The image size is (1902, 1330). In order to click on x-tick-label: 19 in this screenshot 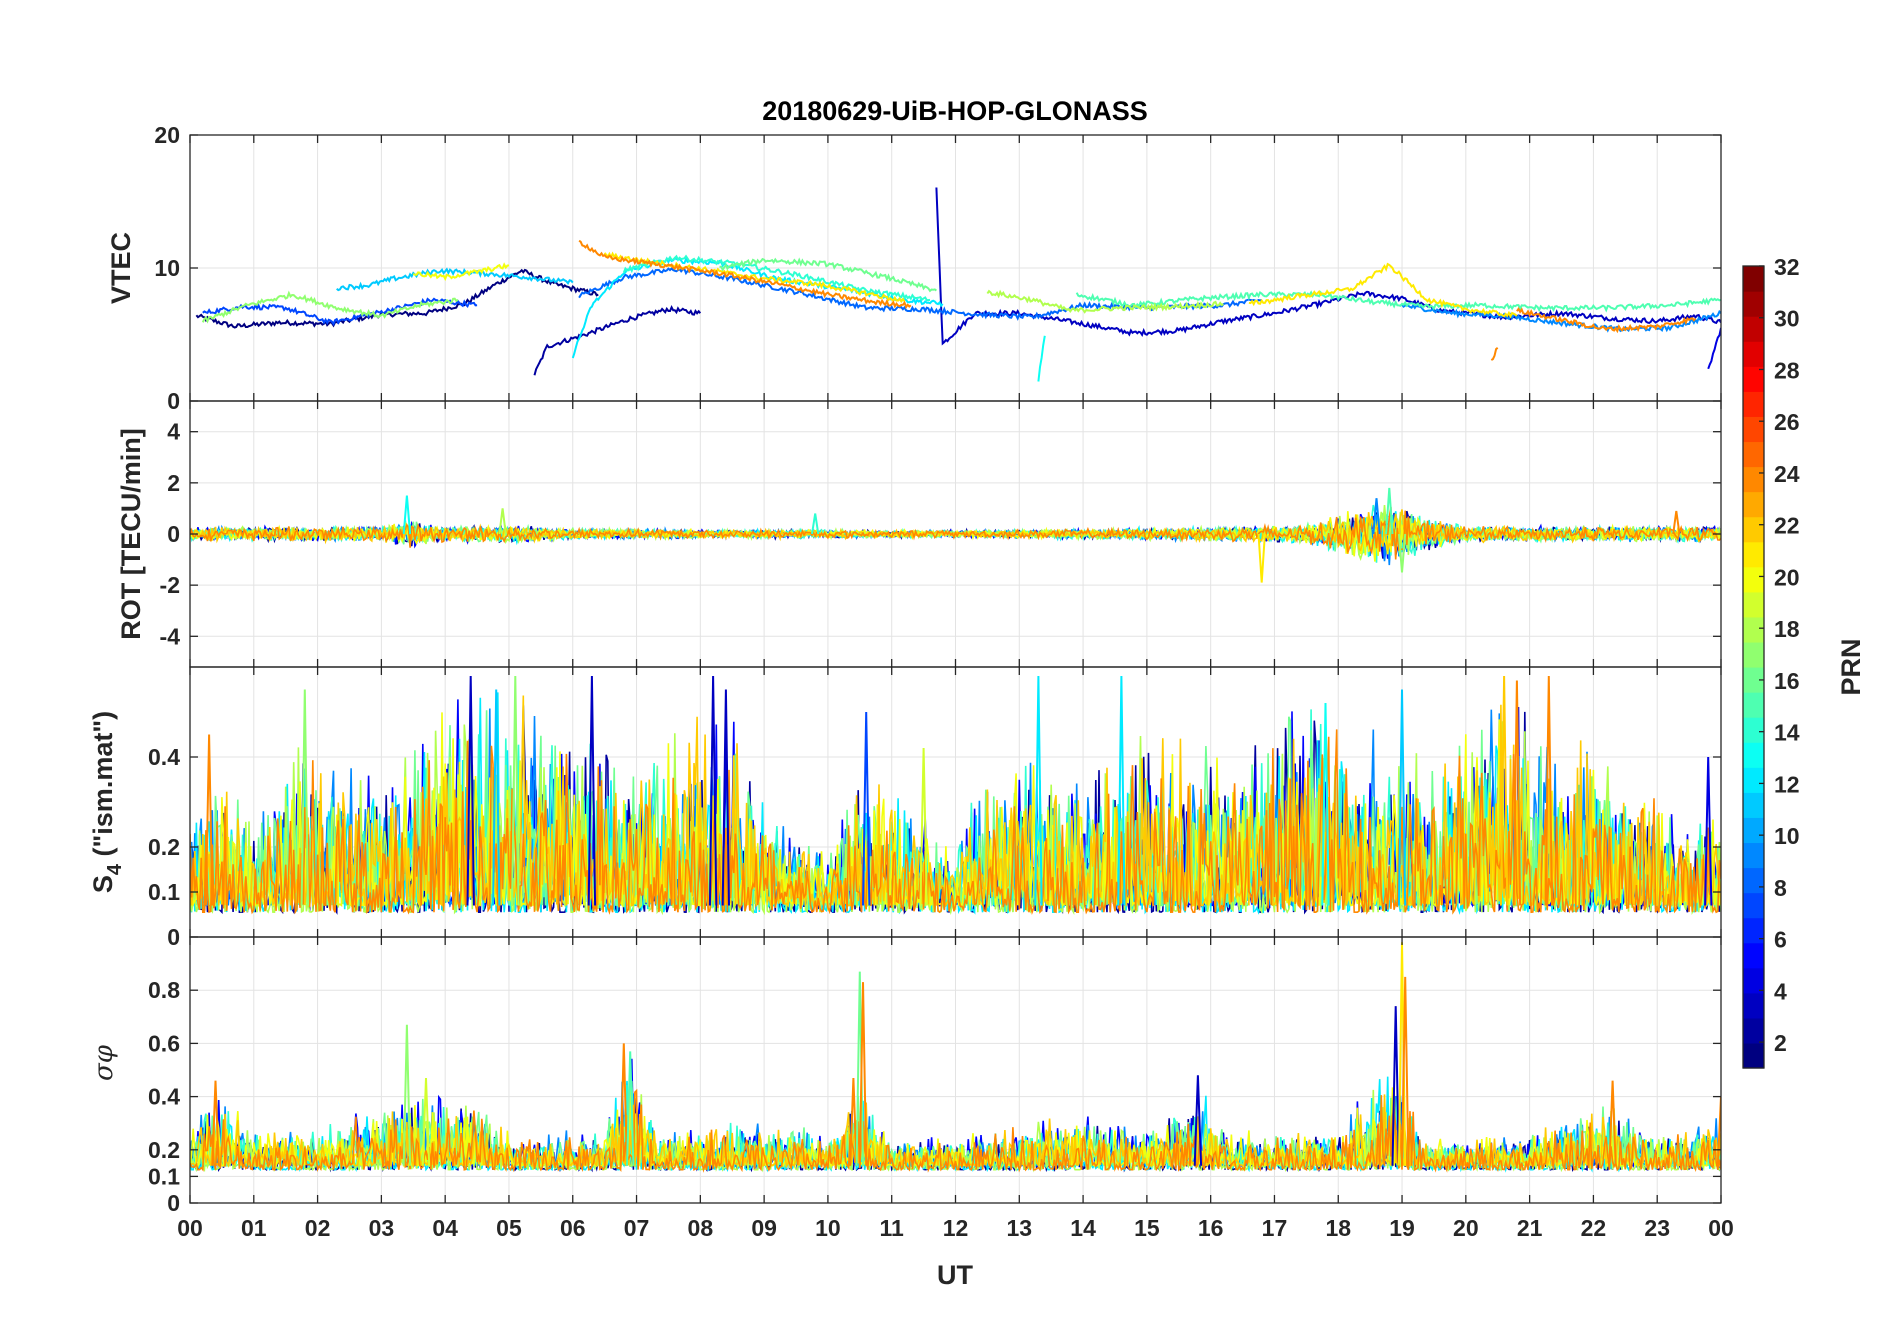, I will do `click(1402, 1228)`.